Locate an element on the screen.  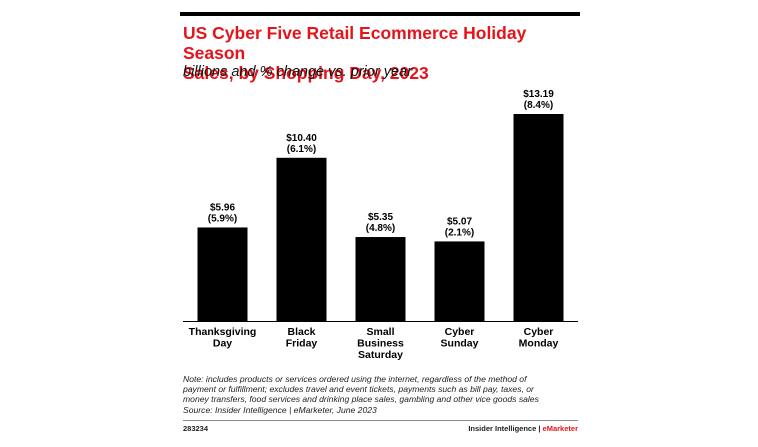
bar-pct-label: (5.9%) is located at coordinates (222, 218).